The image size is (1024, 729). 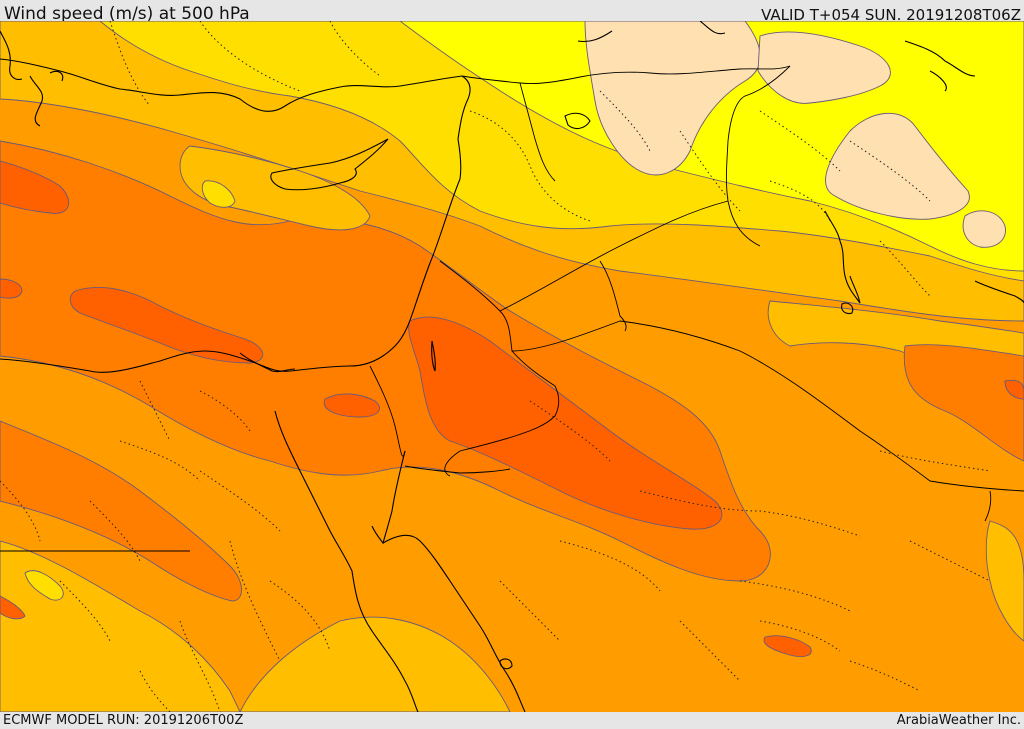 I want to click on model-run-label: ECMWF MODEL RUN: 20191206T00Z, so click(x=123, y=720).